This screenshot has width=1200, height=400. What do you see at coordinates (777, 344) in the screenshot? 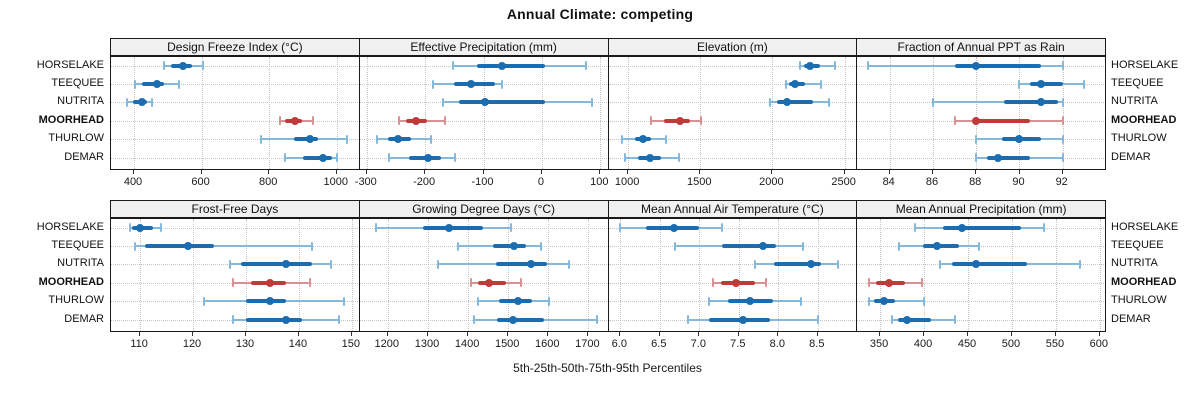
I see `axis-tick-label: 8.0` at bounding box center [777, 344].